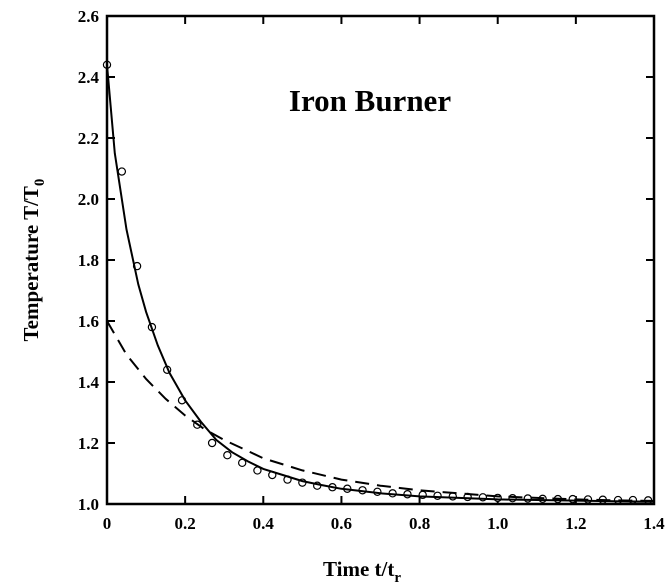 This screenshot has height=583, width=671. I want to click on y-axis-label-main: Temperature T/T, so click(31, 263).